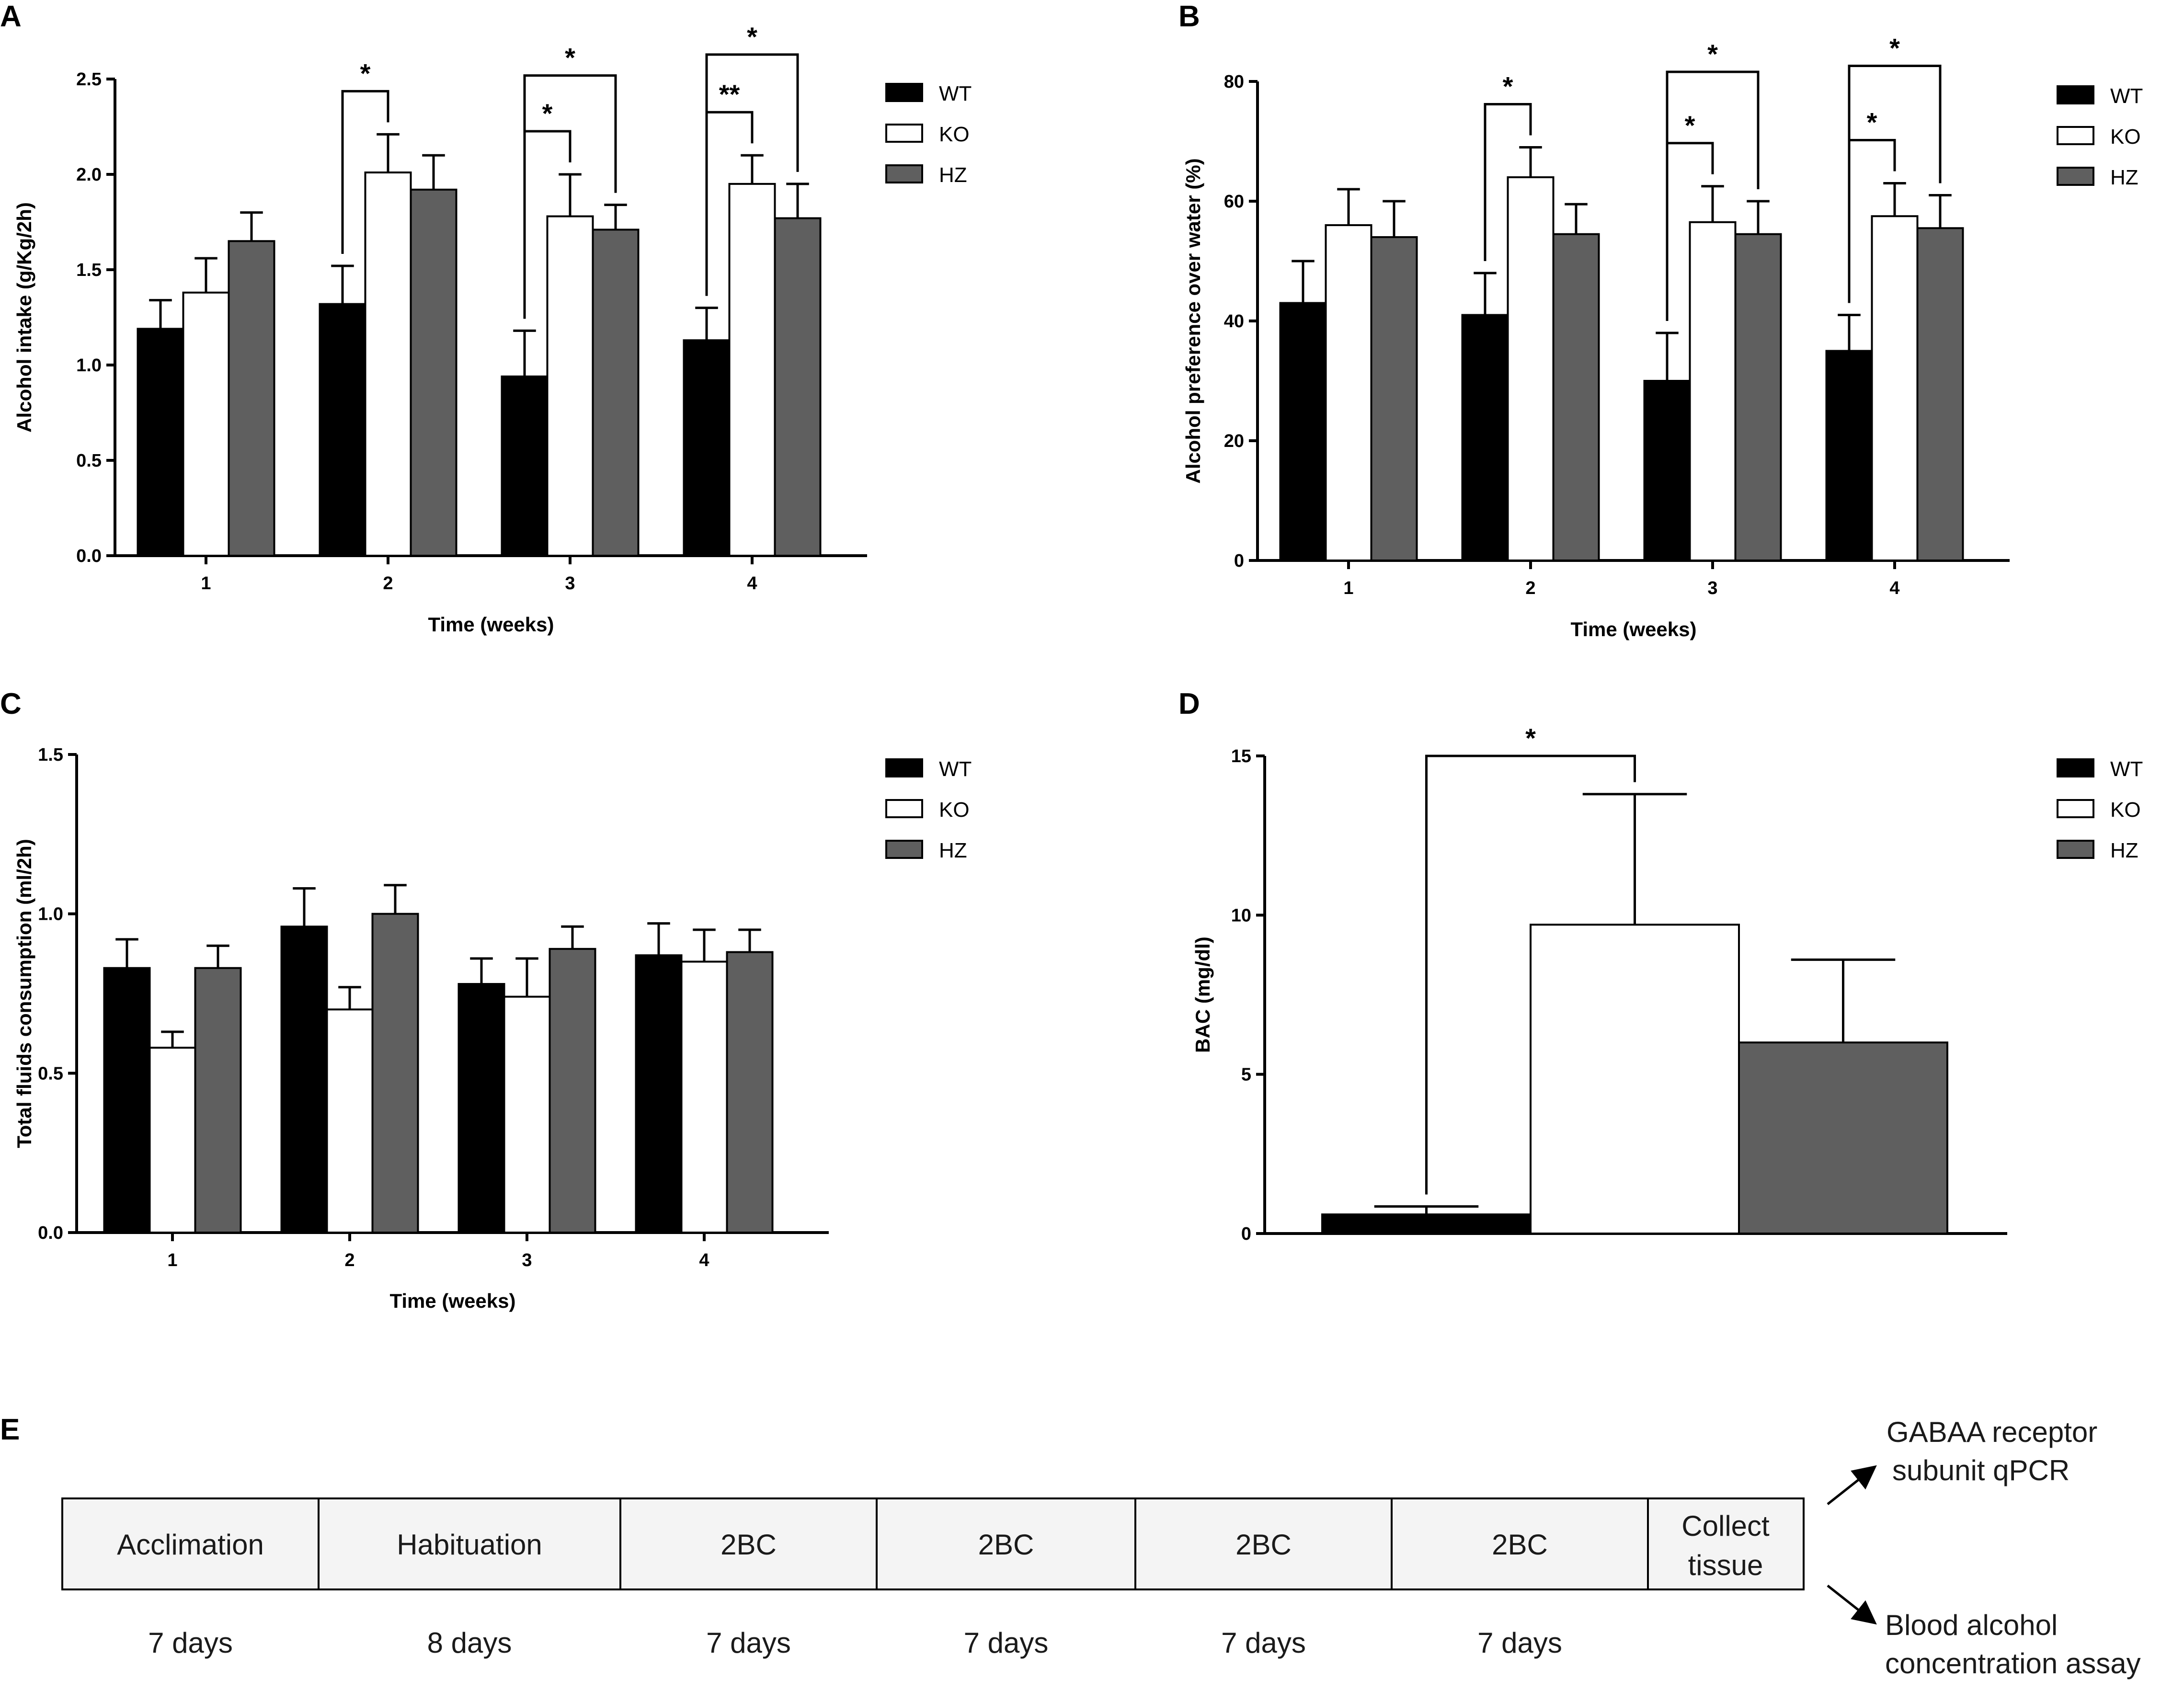 The height and width of the screenshot is (1691, 2184). Describe the element at coordinates (190, 1545) in the screenshot. I see `timeline-box-label: Acclimation` at that location.